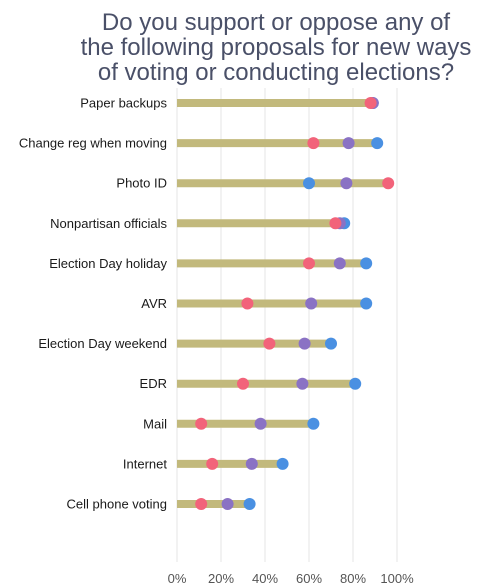 This screenshot has height=586, width=495. What do you see at coordinates (141, 183) in the screenshot?
I see `category-label-photo-id: Photo ID` at bounding box center [141, 183].